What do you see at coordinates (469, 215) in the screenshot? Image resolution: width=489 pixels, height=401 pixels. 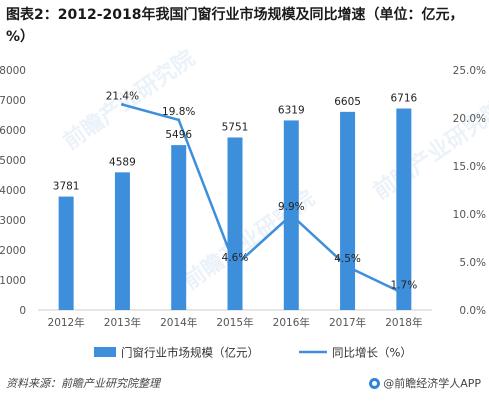 I see `right-tick-label: 10.0%` at bounding box center [469, 215].